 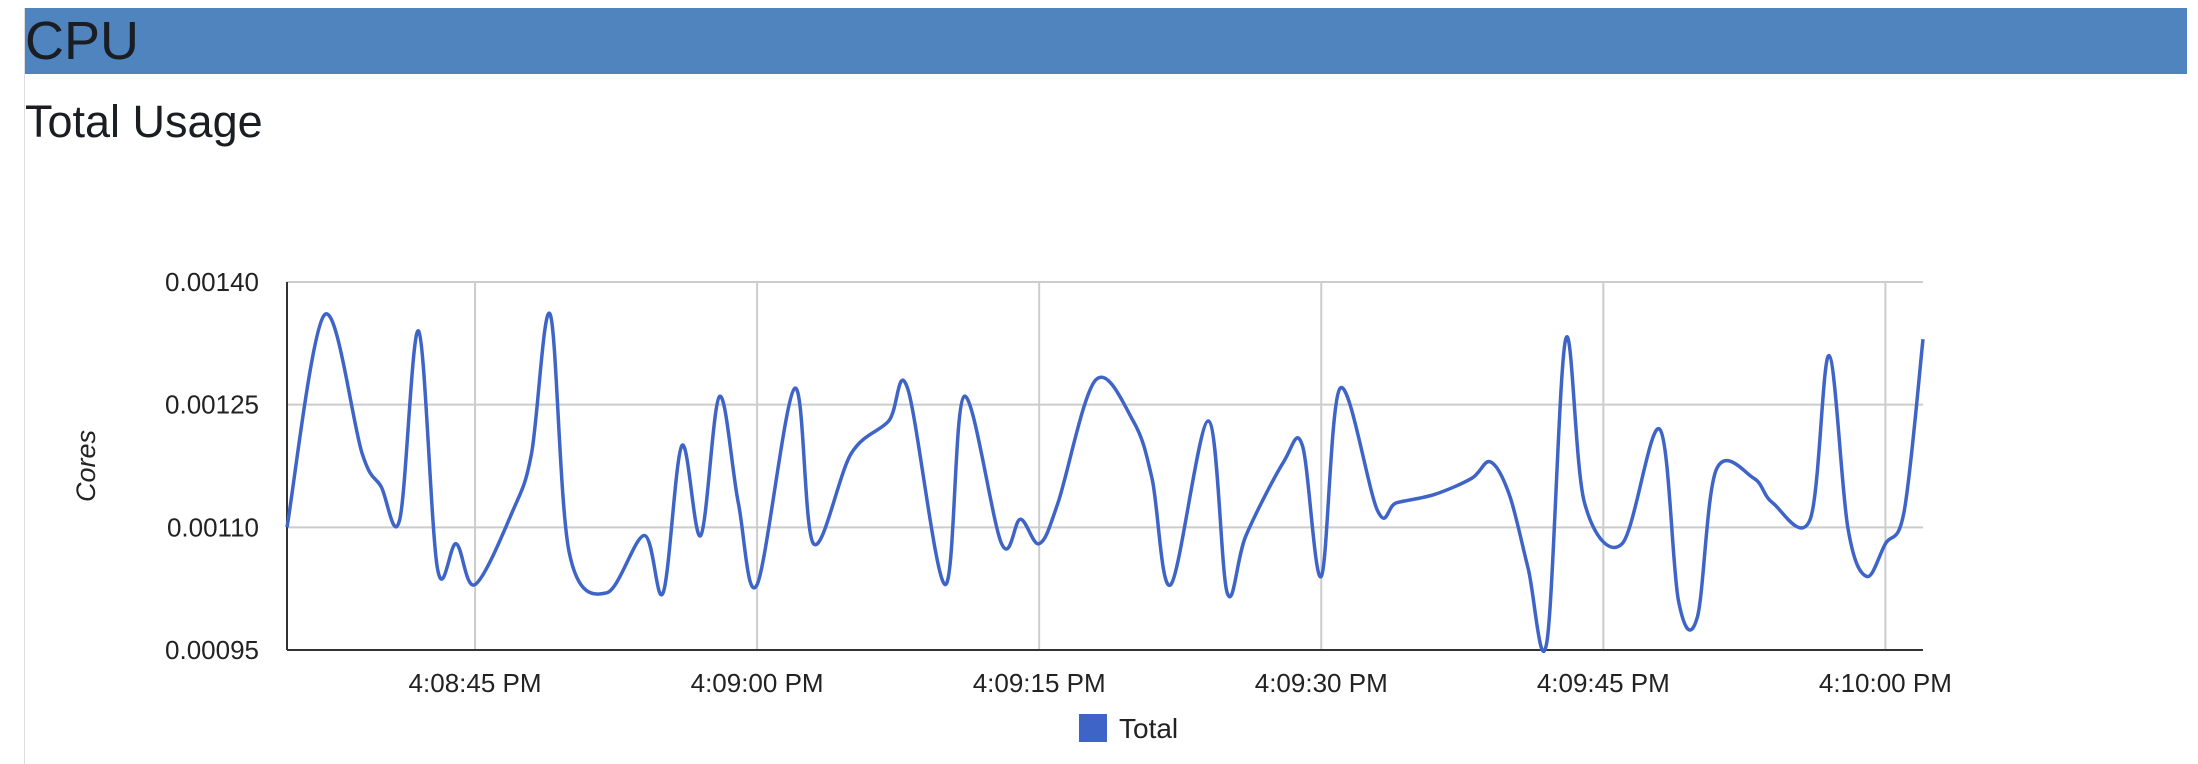 What do you see at coordinates (212, 650) in the screenshot?
I see `y-tick-label: 0.00095` at bounding box center [212, 650].